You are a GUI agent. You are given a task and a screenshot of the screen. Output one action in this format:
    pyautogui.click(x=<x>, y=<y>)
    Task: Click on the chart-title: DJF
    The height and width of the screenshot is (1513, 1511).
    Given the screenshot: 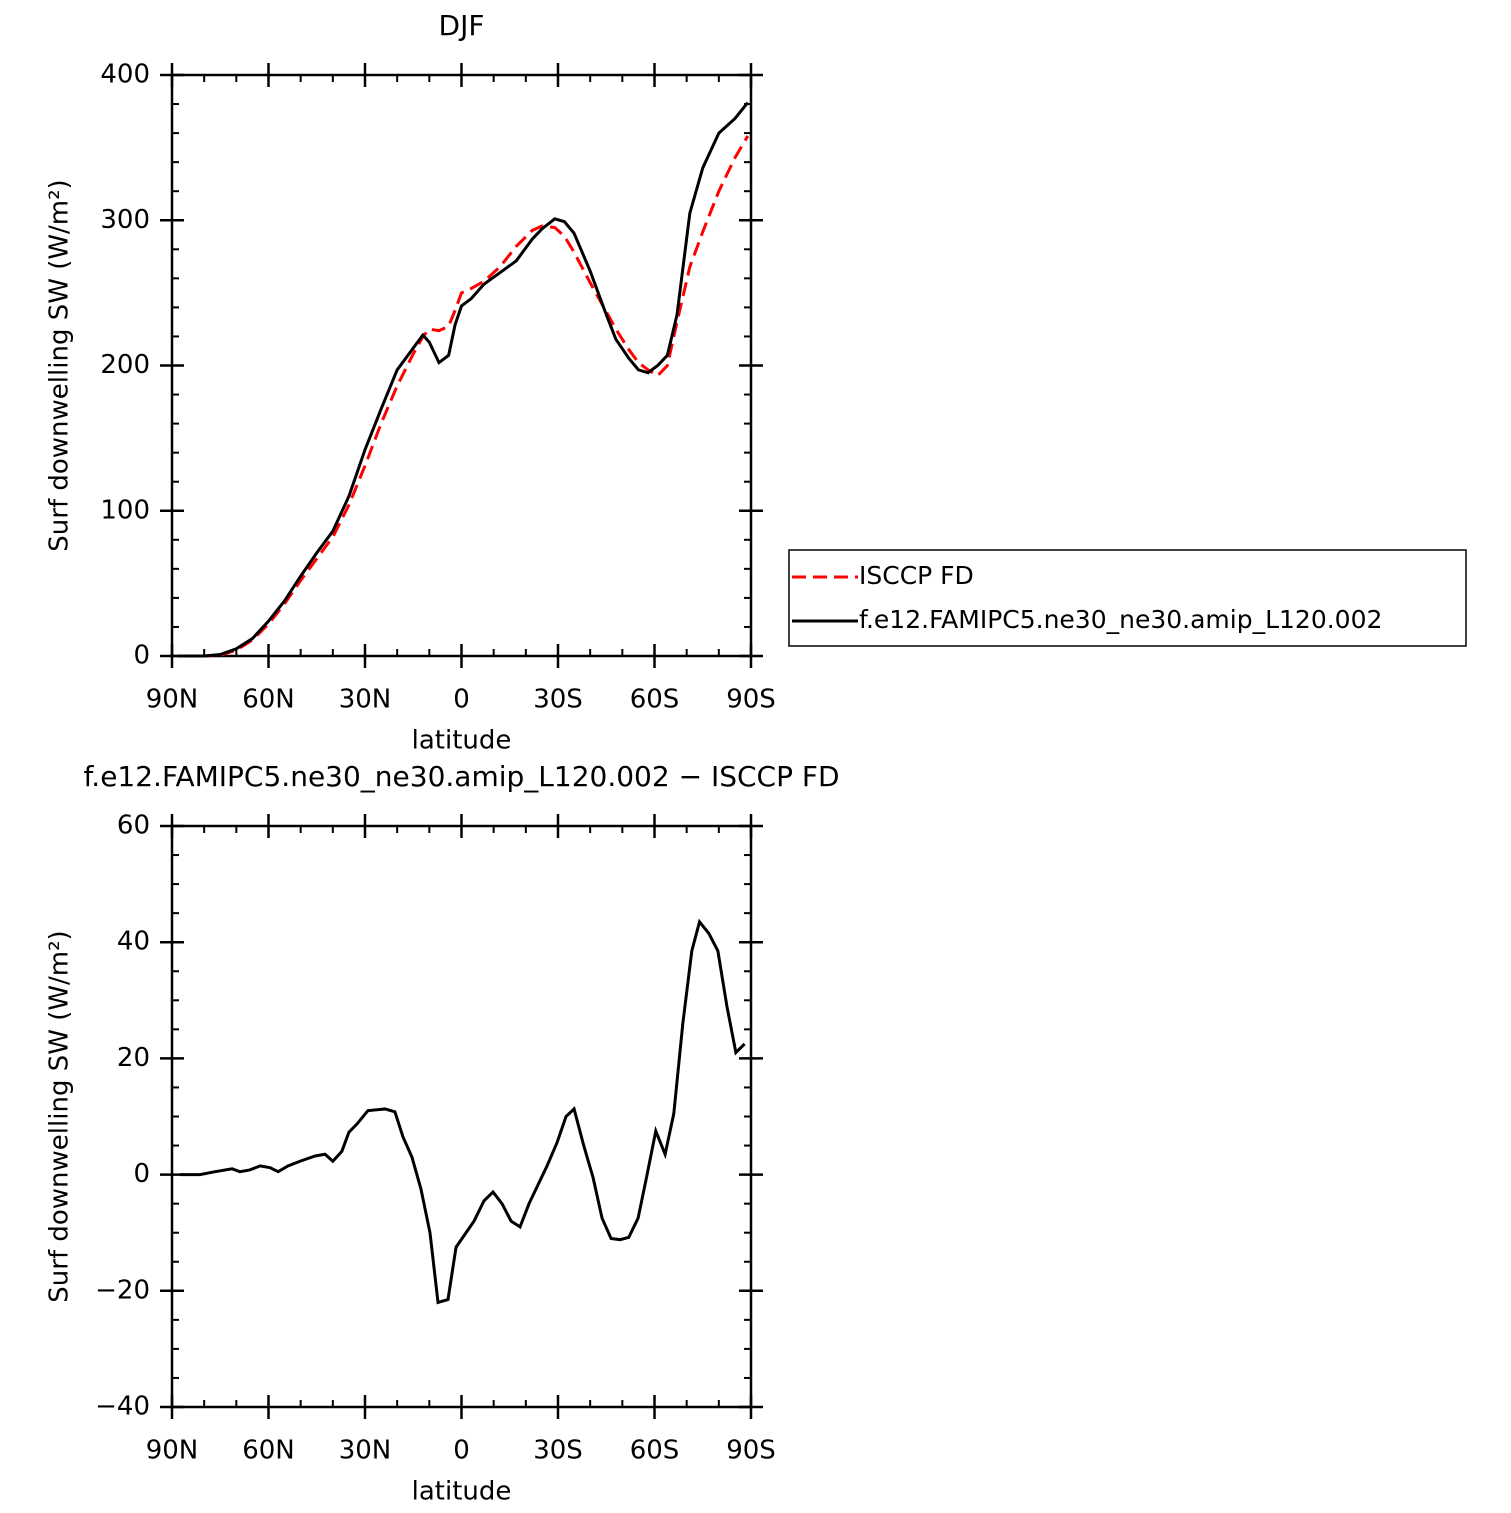 What is the action you would take?
    pyautogui.click(x=462, y=25)
    